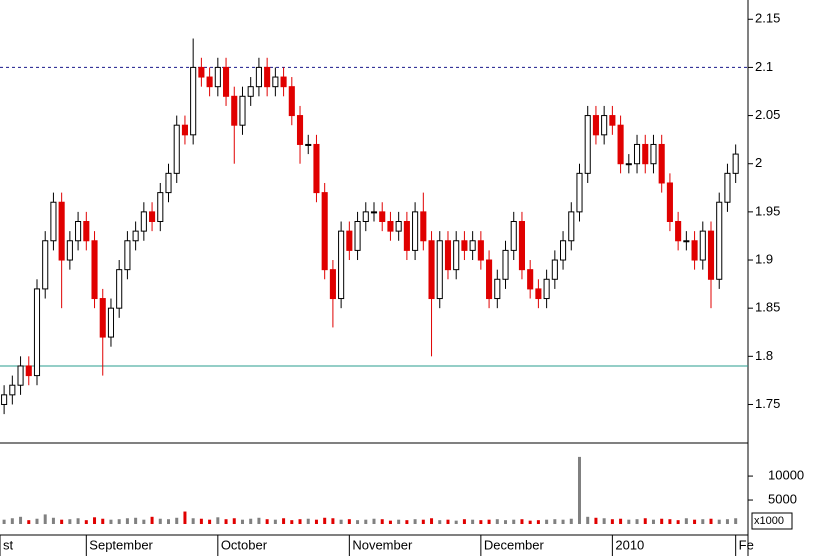 The image size is (817, 556). What do you see at coordinates (758, 162) in the screenshot?
I see `y-tick-label: 2` at bounding box center [758, 162].